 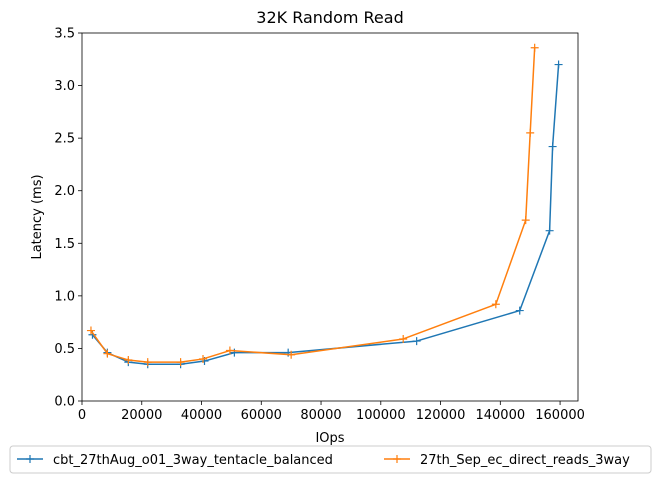 What do you see at coordinates (64, 402) in the screenshot?
I see `y-tick-label: 0.0` at bounding box center [64, 402].